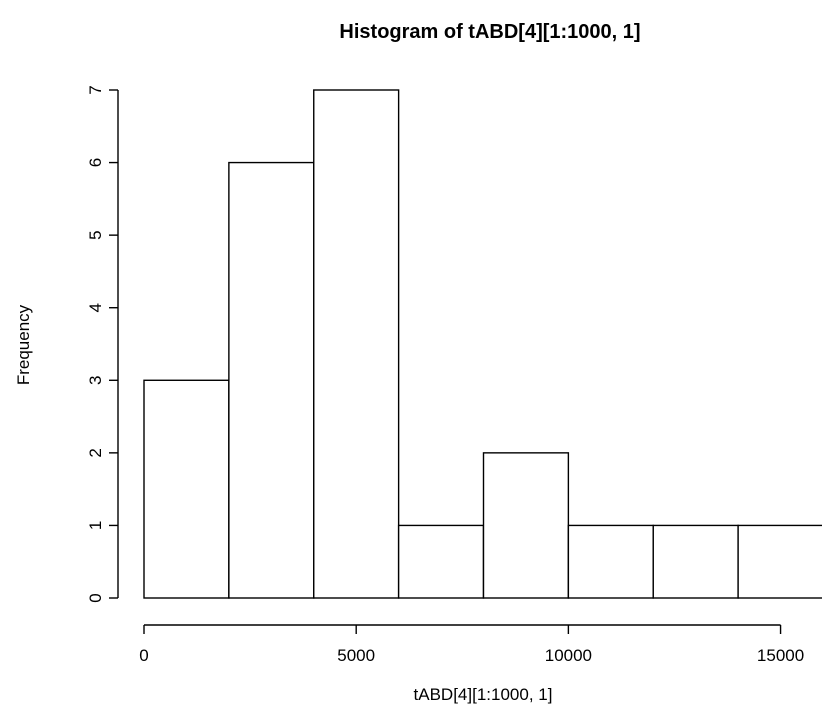 The width and height of the screenshot is (822, 715). What do you see at coordinates (95, 597) in the screenshot?
I see `y-tick-label: 0` at bounding box center [95, 597].